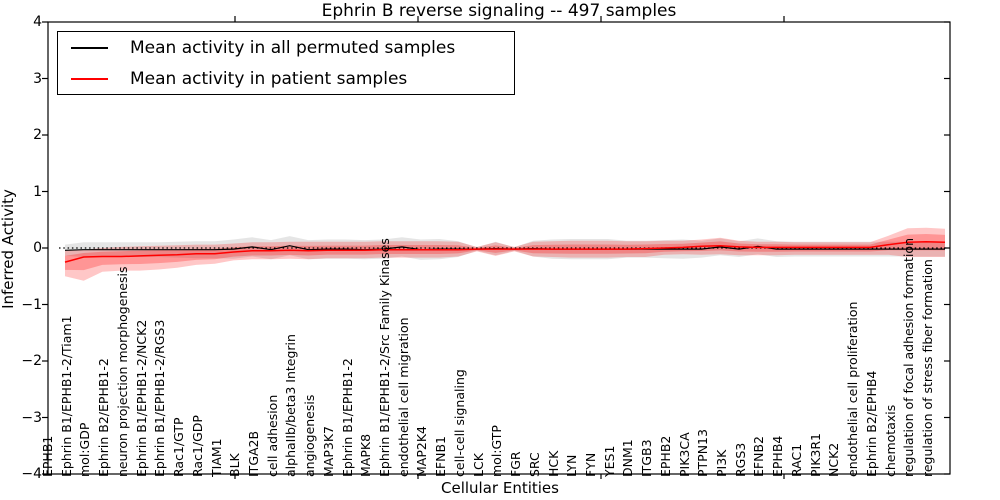  What do you see at coordinates (272, 435) in the screenshot?
I see `x-category-label: cell adhesion` at bounding box center [272, 435].